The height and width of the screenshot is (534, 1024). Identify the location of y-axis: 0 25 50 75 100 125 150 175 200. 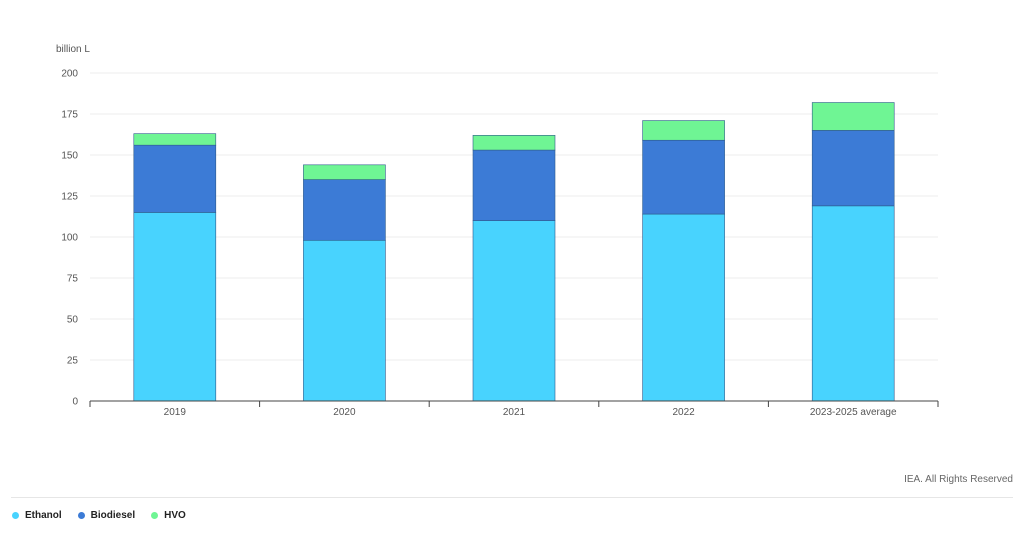
(69, 238).